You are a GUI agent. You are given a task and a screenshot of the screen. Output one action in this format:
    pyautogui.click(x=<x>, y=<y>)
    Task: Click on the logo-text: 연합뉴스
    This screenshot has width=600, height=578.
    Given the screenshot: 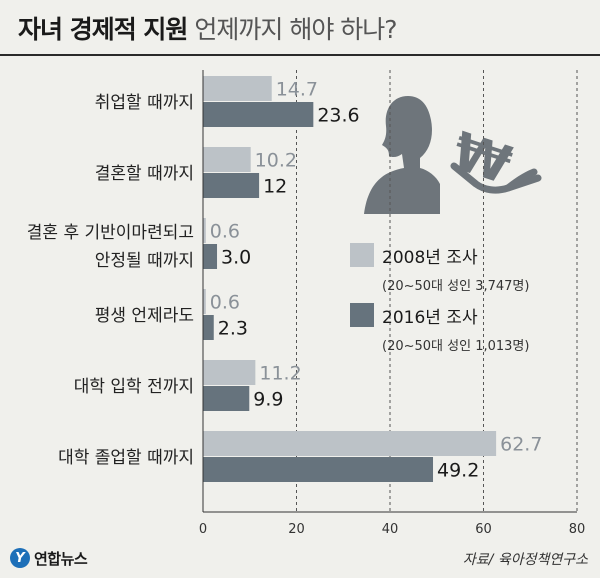 What is the action you would take?
    pyautogui.click(x=61, y=558)
    